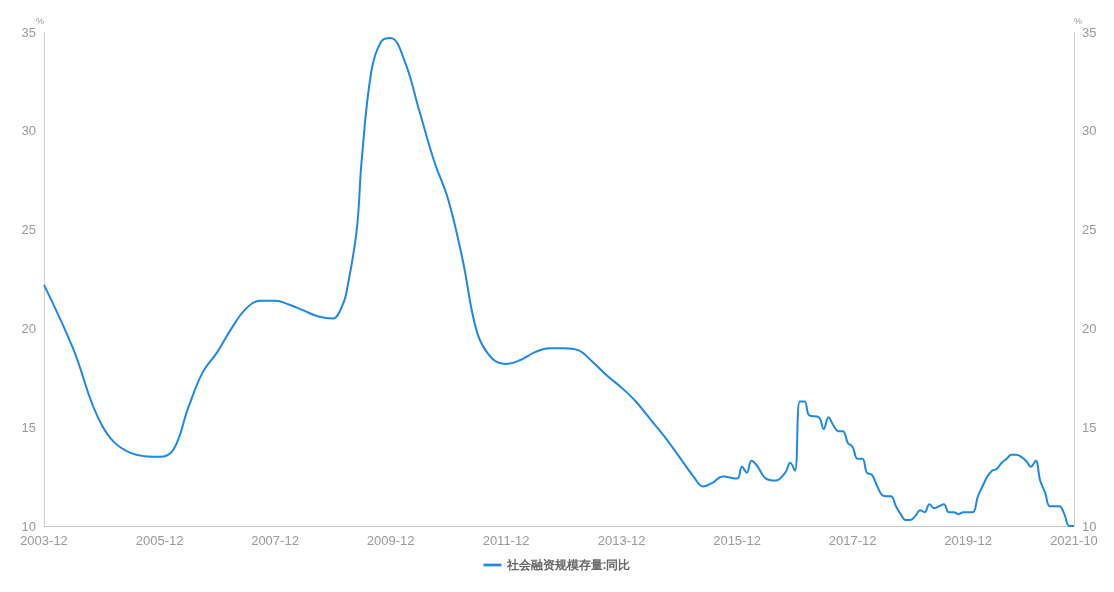 This screenshot has width=1114, height=592. What do you see at coordinates (968, 540) in the screenshot?
I see `x-tick-label: 2019-12` at bounding box center [968, 540].